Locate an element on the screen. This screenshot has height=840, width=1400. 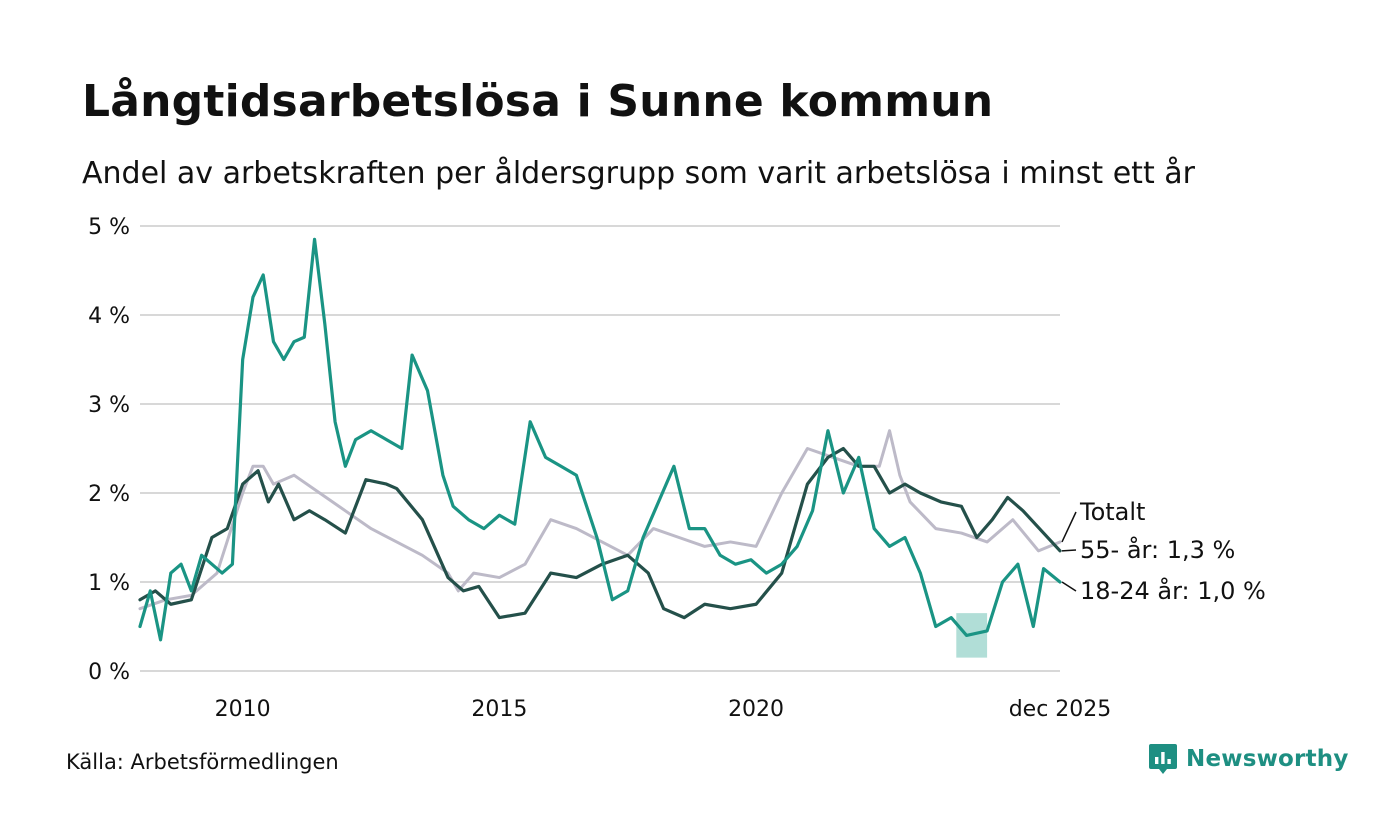
y-tick-label: 1 % is located at coordinates (109, 583).